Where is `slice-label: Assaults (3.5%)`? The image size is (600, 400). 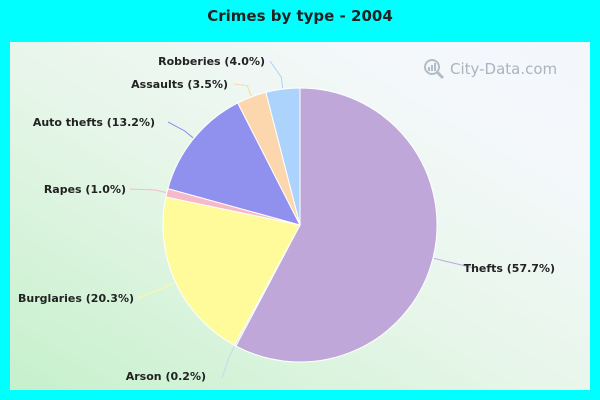
slice-label: Assaults (3.5%) is located at coordinates (179, 84).